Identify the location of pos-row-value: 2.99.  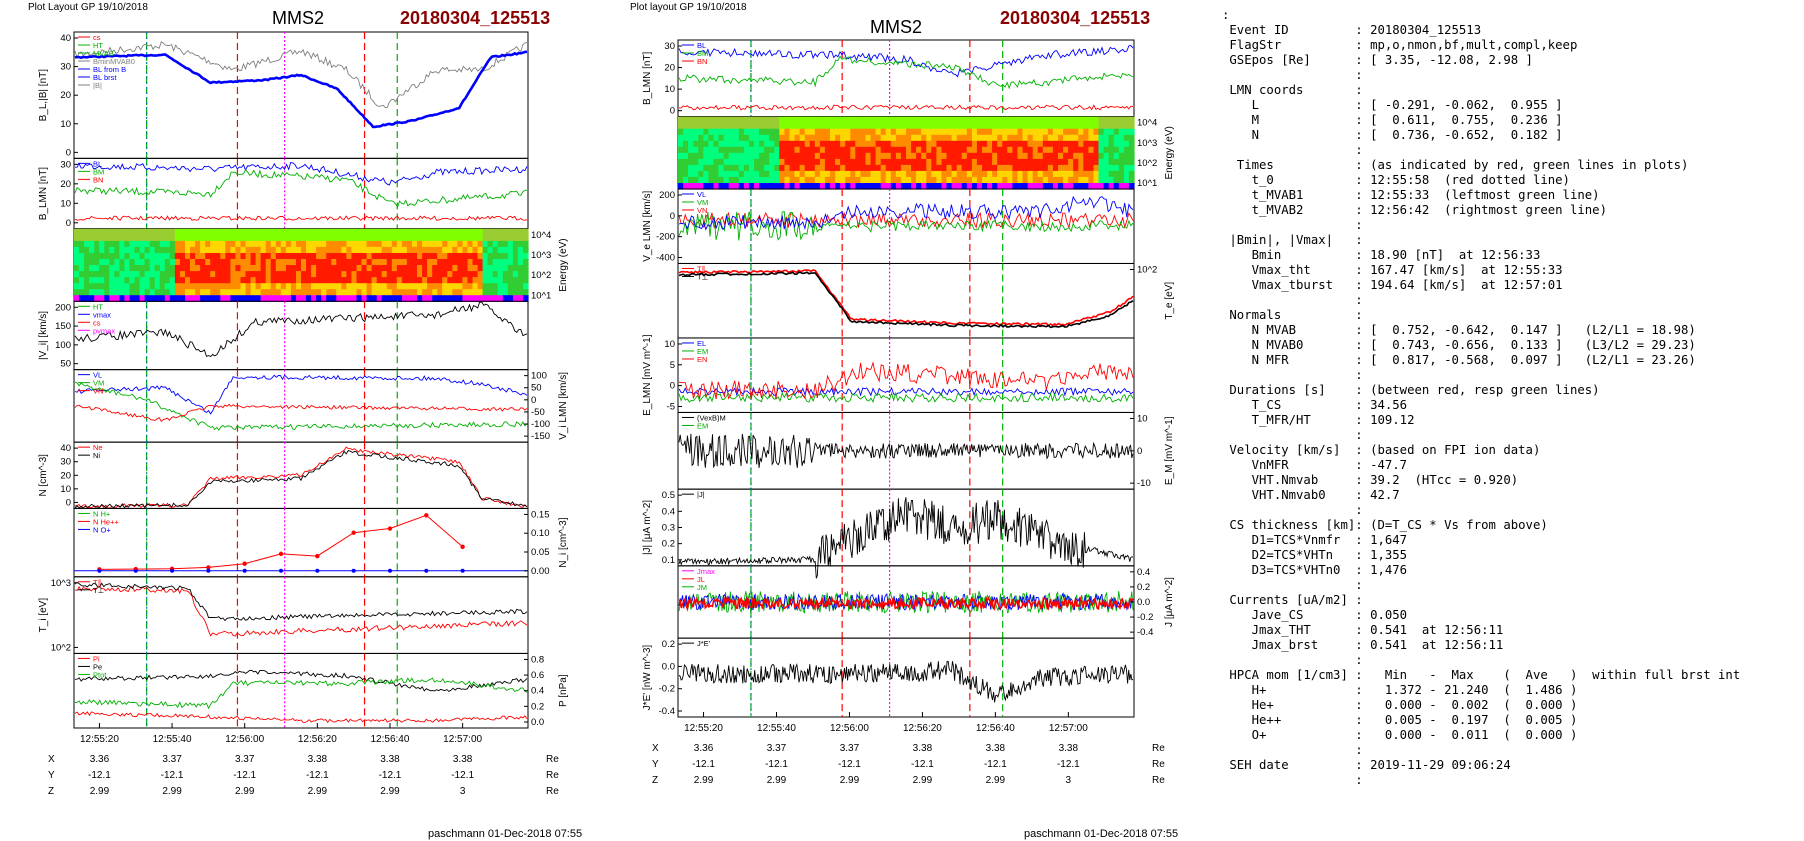
(850, 780).